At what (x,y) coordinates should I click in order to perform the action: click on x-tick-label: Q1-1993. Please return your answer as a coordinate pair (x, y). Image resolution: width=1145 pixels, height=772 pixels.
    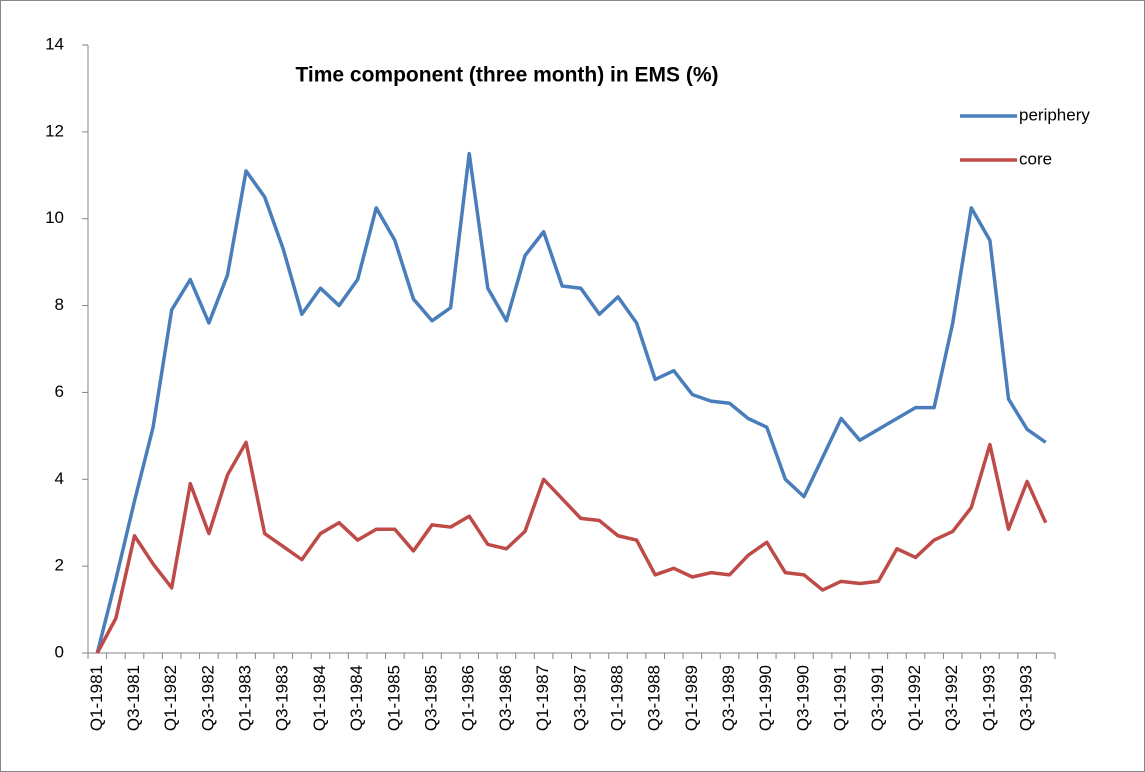
    Looking at the image, I should click on (988, 698).